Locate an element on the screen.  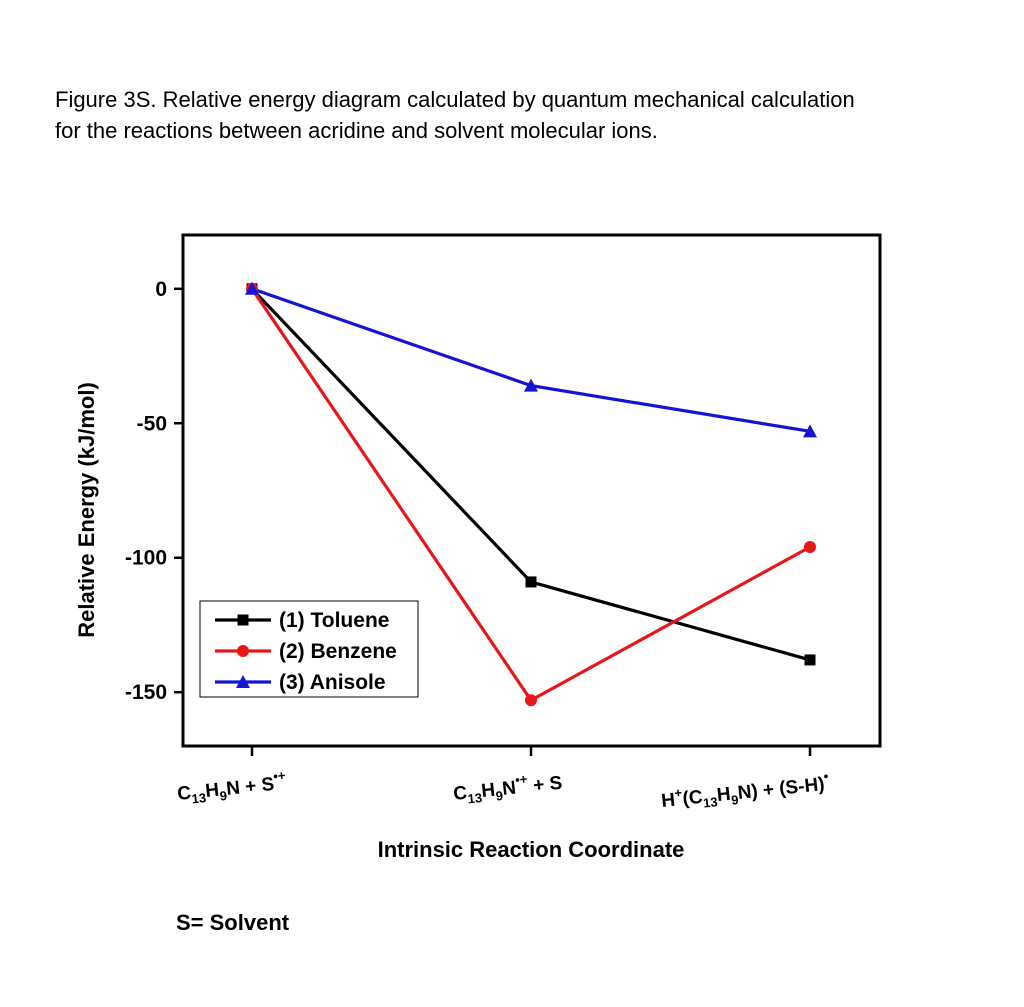
legend-label: (3) Anisole is located at coordinates (332, 682).